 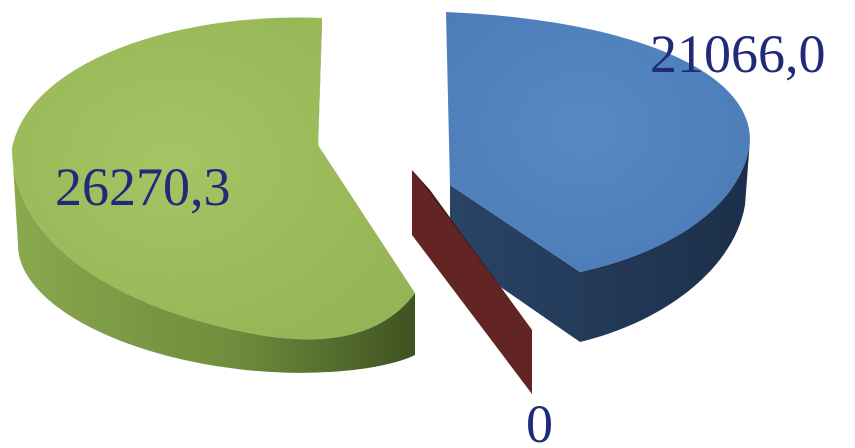 What do you see at coordinates (539, 421) in the screenshot?
I see `data-label-slice-0: 0` at bounding box center [539, 421].